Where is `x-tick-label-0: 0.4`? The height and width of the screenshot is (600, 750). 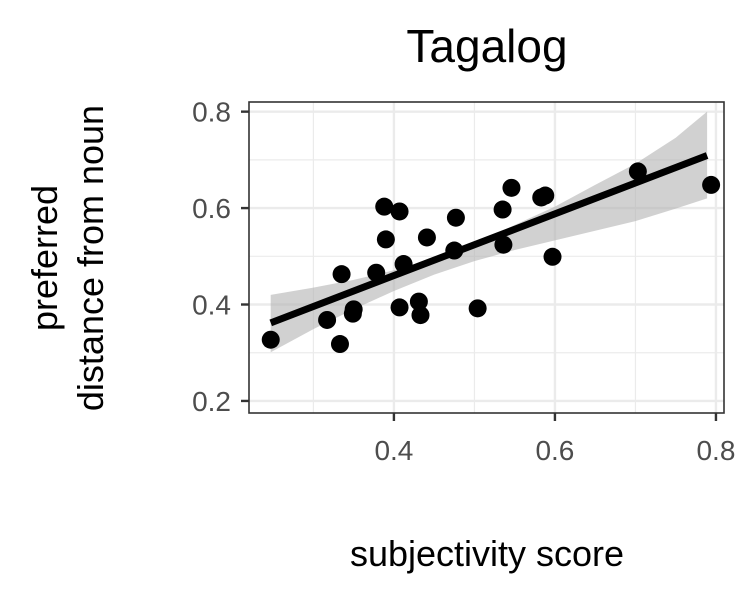
x-tick-label-0: 0.4 is located at coordinates (393, 450).